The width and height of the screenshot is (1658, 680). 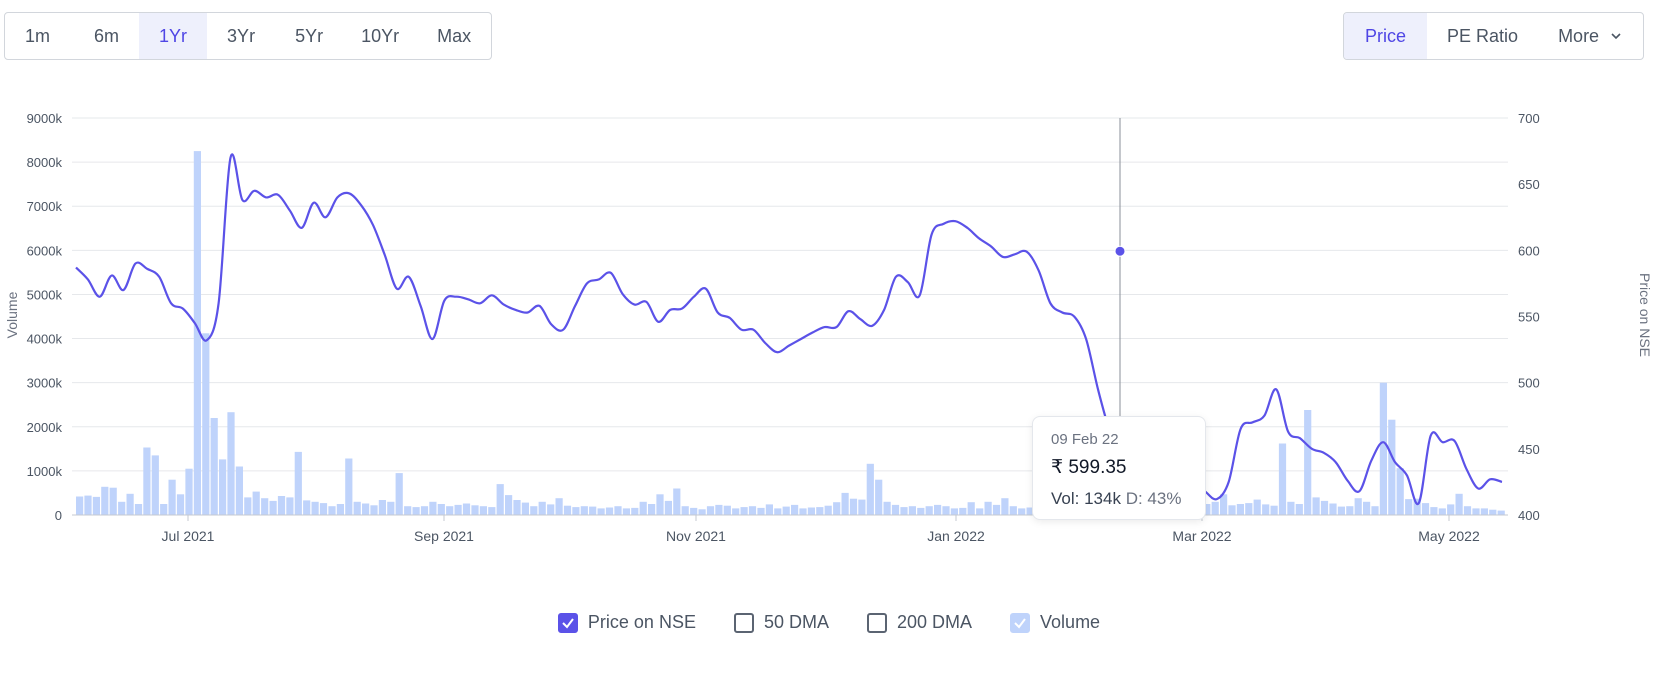 What do you see at coordinates (876, 622) in the screenshot?
I see `200dma-checkbox` at bounding box center [876, 622].